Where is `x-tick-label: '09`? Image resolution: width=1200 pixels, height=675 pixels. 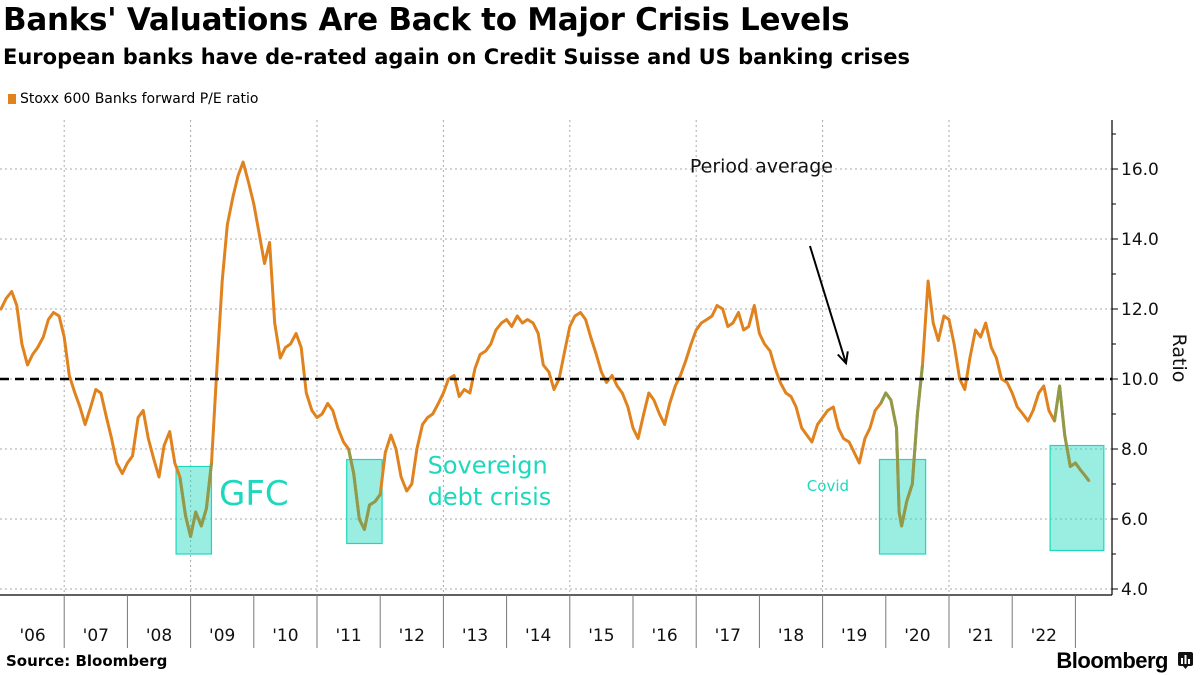 x-tick-label: '09 is located at coordinates (222, 636).